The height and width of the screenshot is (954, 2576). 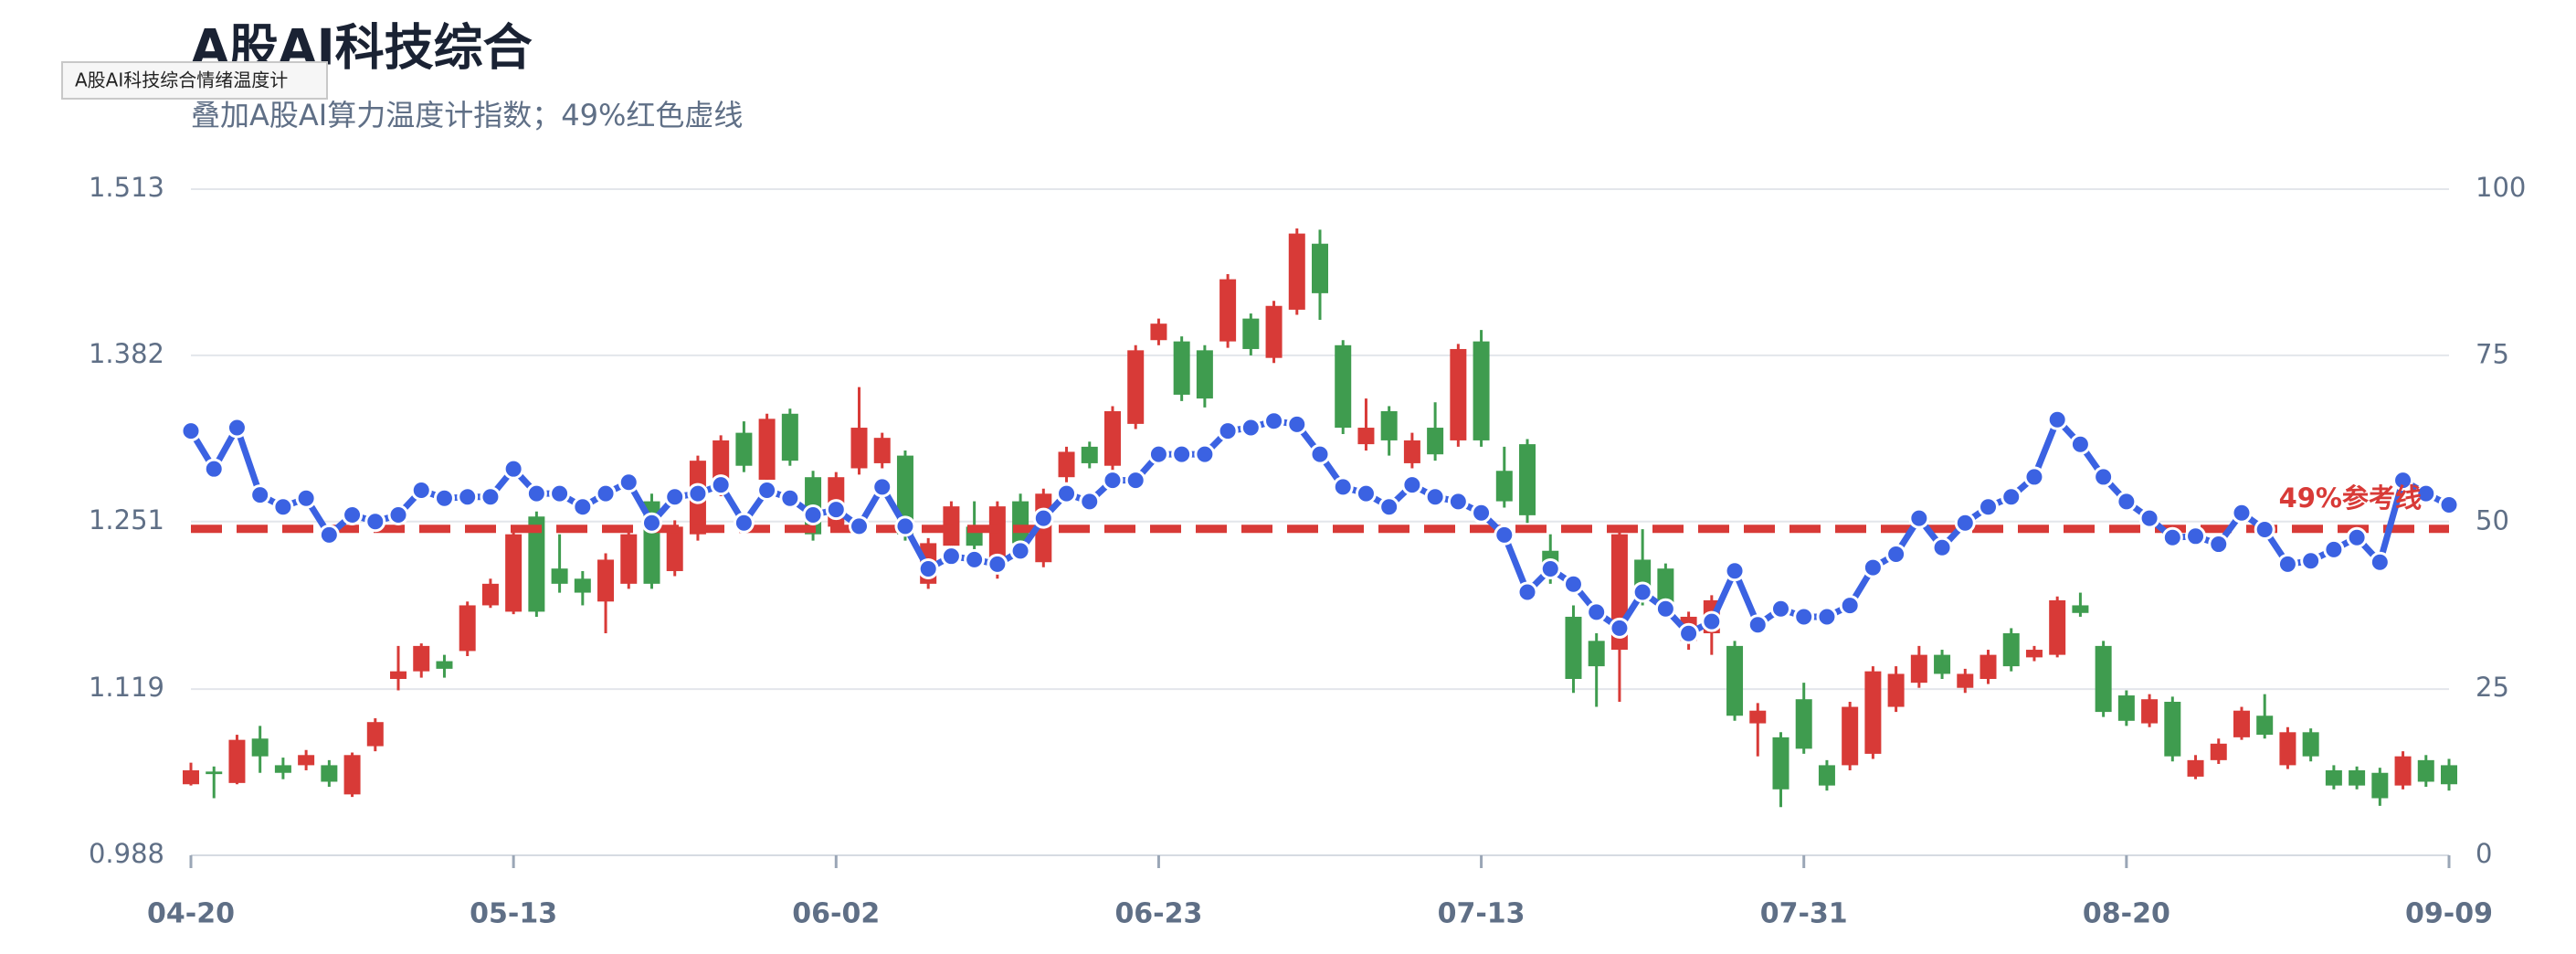 What do you see at coordinates (1158, 914) in the screenshot?
I see `x-tick-label: 06-23` at bounding box center [1158, 914].